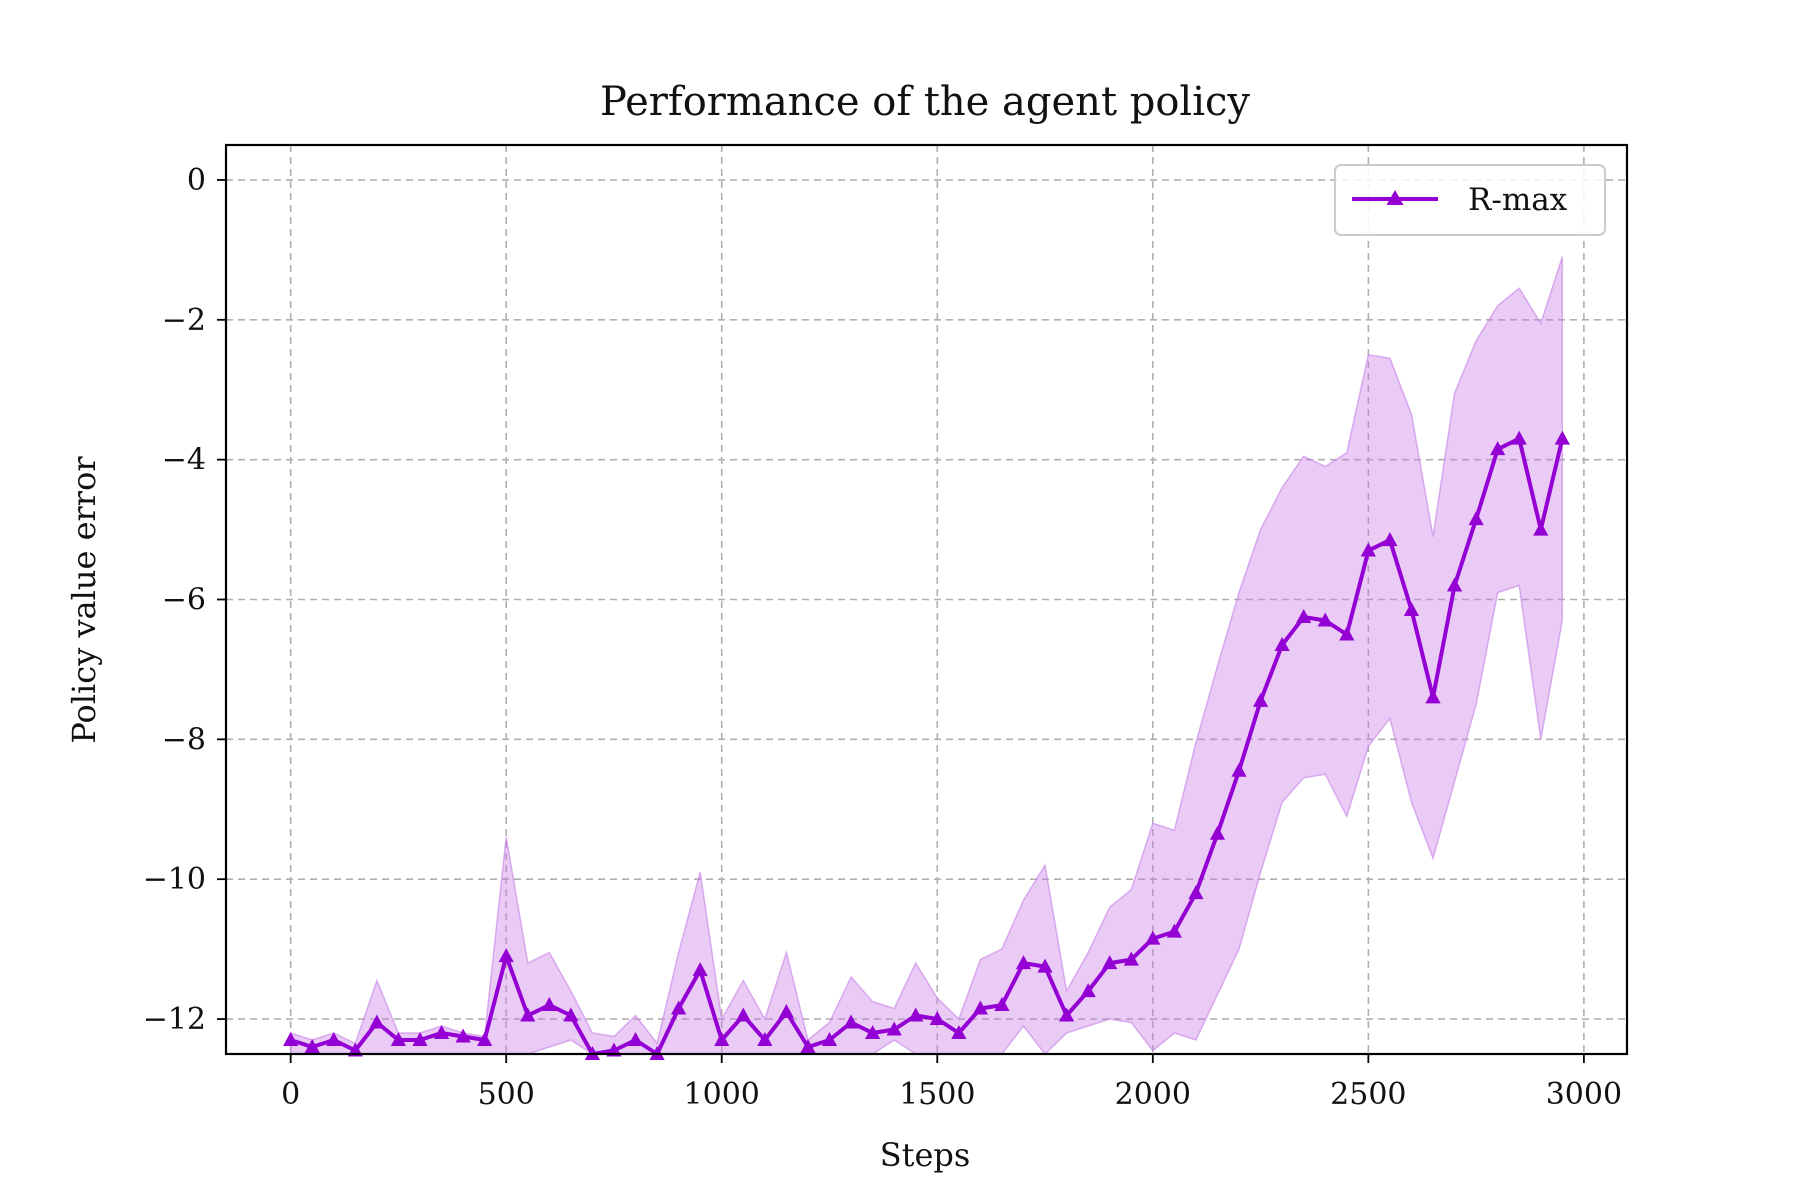 Image resolution: width=1800 pixels, height=1200 pixels. I want to click on x-tick-label: 500, so click(506, 1094).